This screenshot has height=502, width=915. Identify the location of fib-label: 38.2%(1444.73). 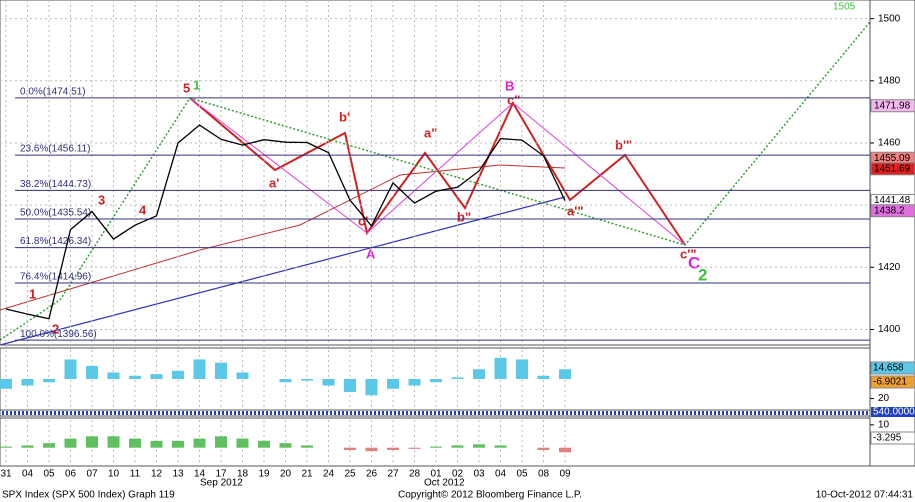
(55, 184).